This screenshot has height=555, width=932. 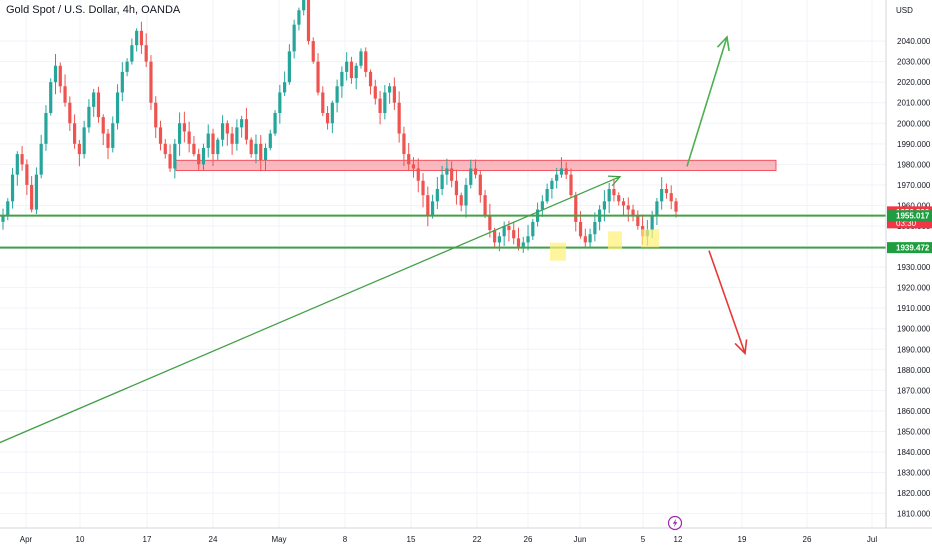 What do you see at coordinates (614, 181) in the screenshot?
I see `trendline-arrowhead` at bounding box center [614, 181].